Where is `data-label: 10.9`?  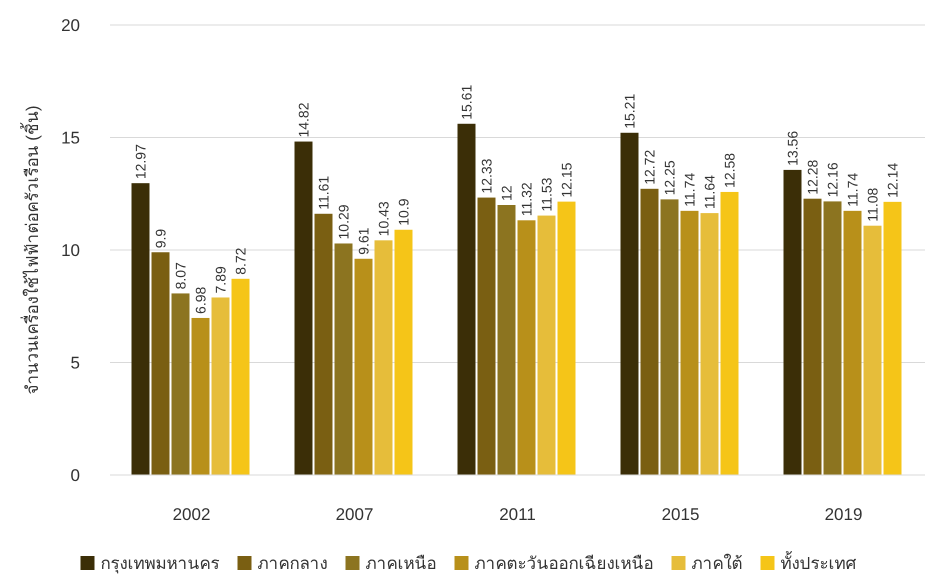
data-label: 10.9 is located at coordinates (404, 212).